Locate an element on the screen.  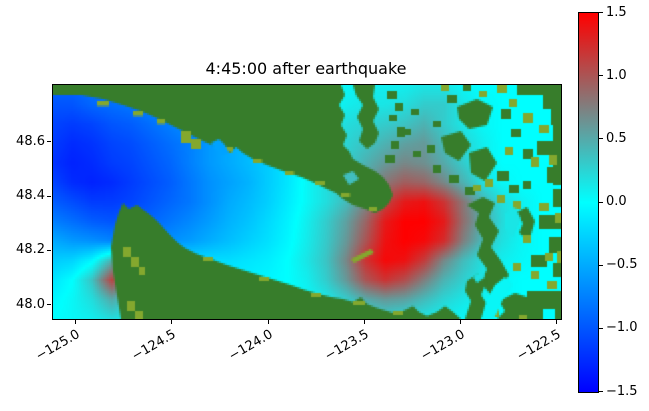
colorbar-tick-label: 0.5 is located at coordinates (616, 138).